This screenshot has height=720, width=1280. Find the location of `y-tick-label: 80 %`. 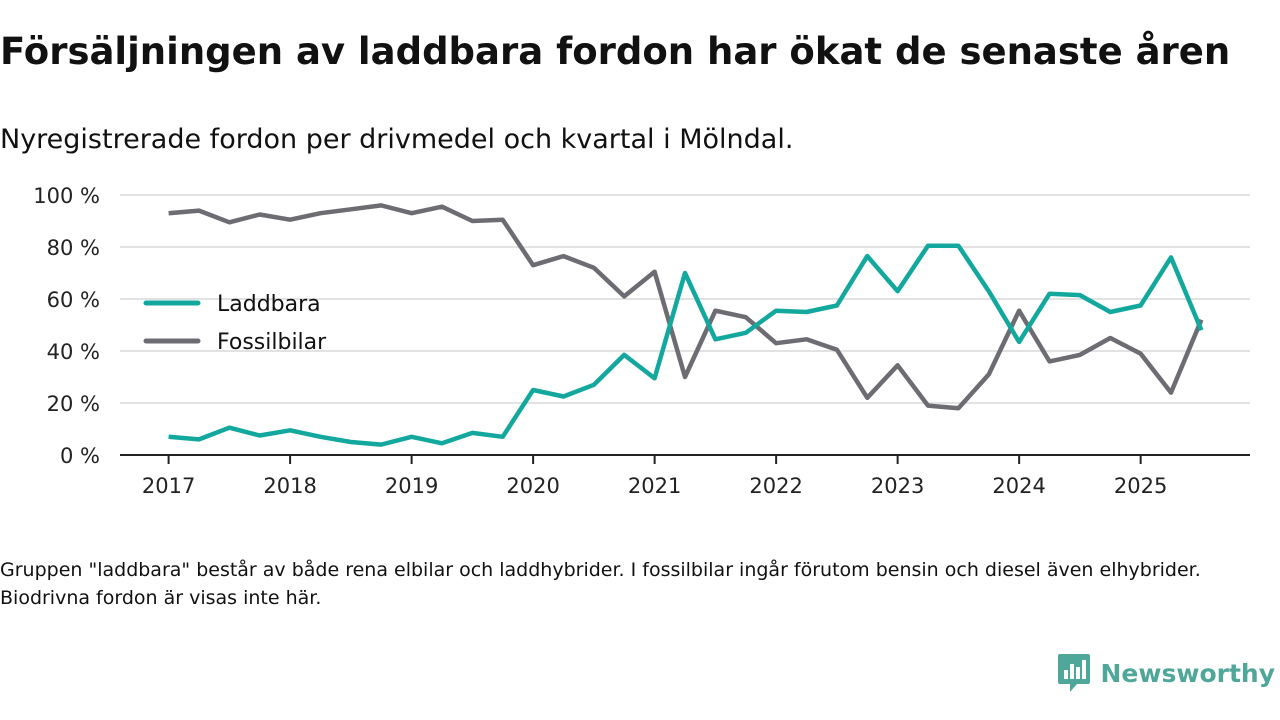

y-tick-label: 80 % is located at coordinates (73, 248).